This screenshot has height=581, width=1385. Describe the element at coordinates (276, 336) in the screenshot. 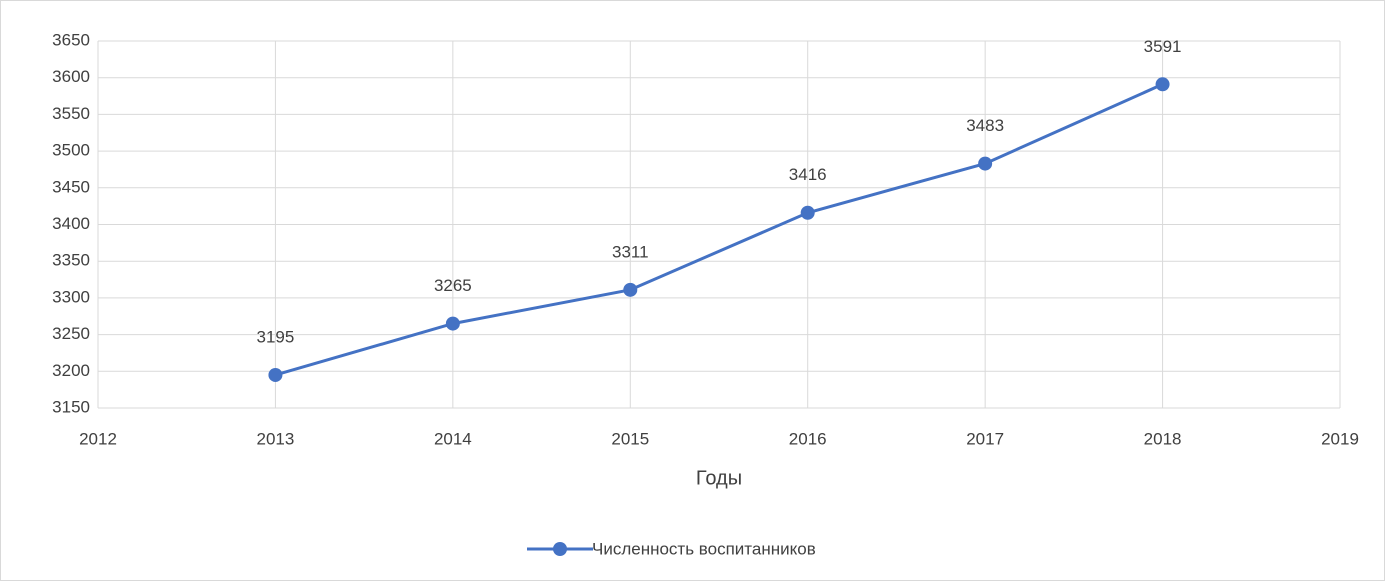

I see `data-label: 3195` at that location.